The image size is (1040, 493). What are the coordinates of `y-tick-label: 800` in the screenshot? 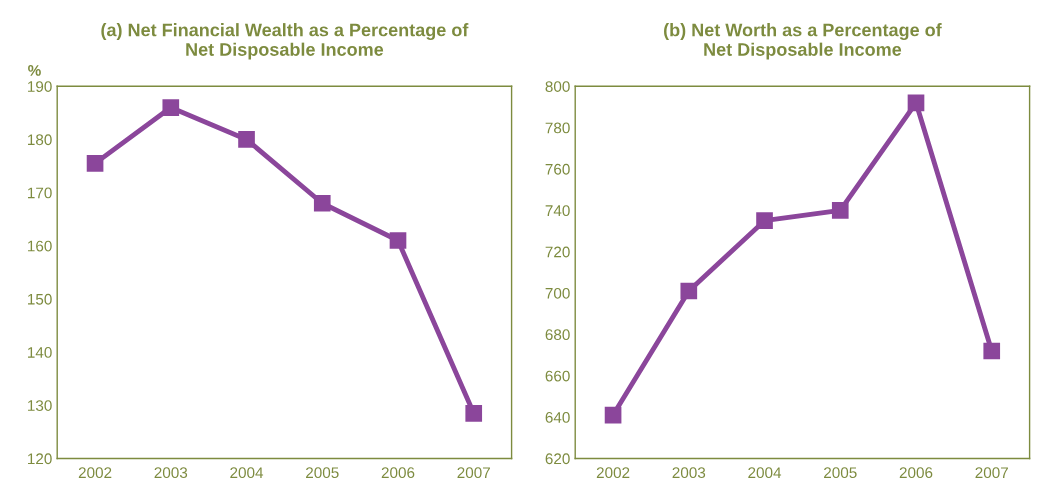 It's located at (557, 86).